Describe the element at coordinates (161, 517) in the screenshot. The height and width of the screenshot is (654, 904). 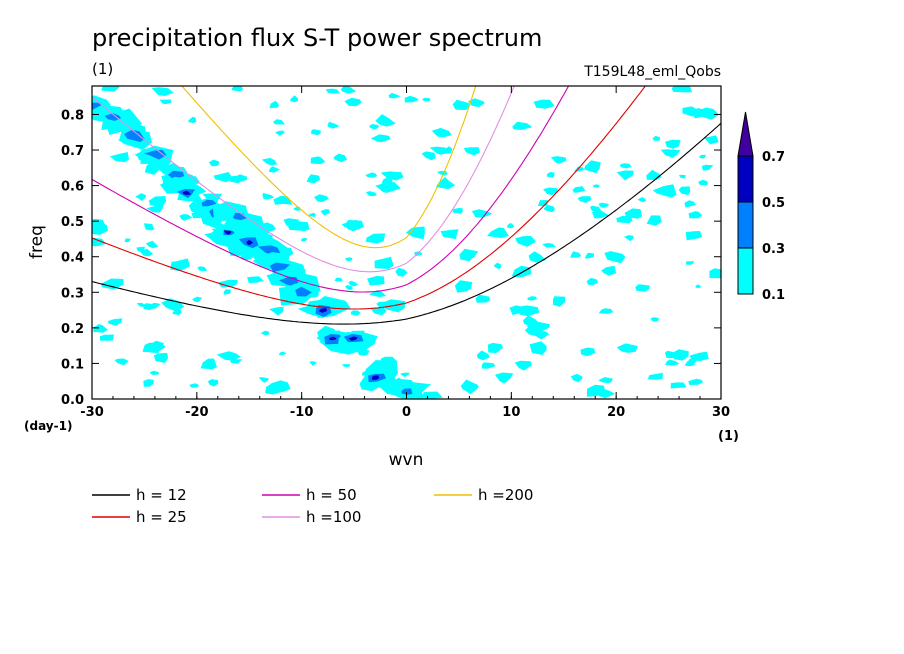
I see `legend-label: h = 25` at that location.